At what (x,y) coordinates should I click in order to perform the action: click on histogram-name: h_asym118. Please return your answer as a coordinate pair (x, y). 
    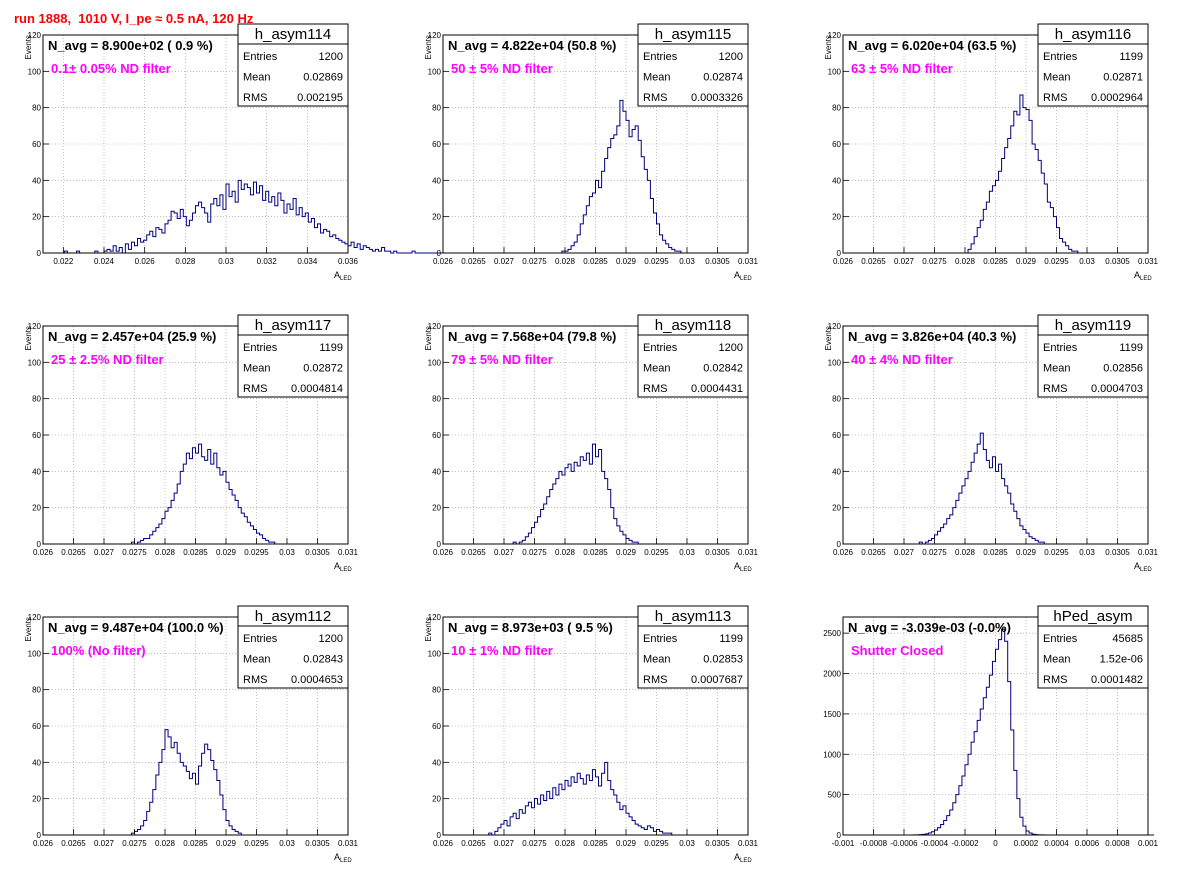
    Looking at the image, I should click on (693, 325).